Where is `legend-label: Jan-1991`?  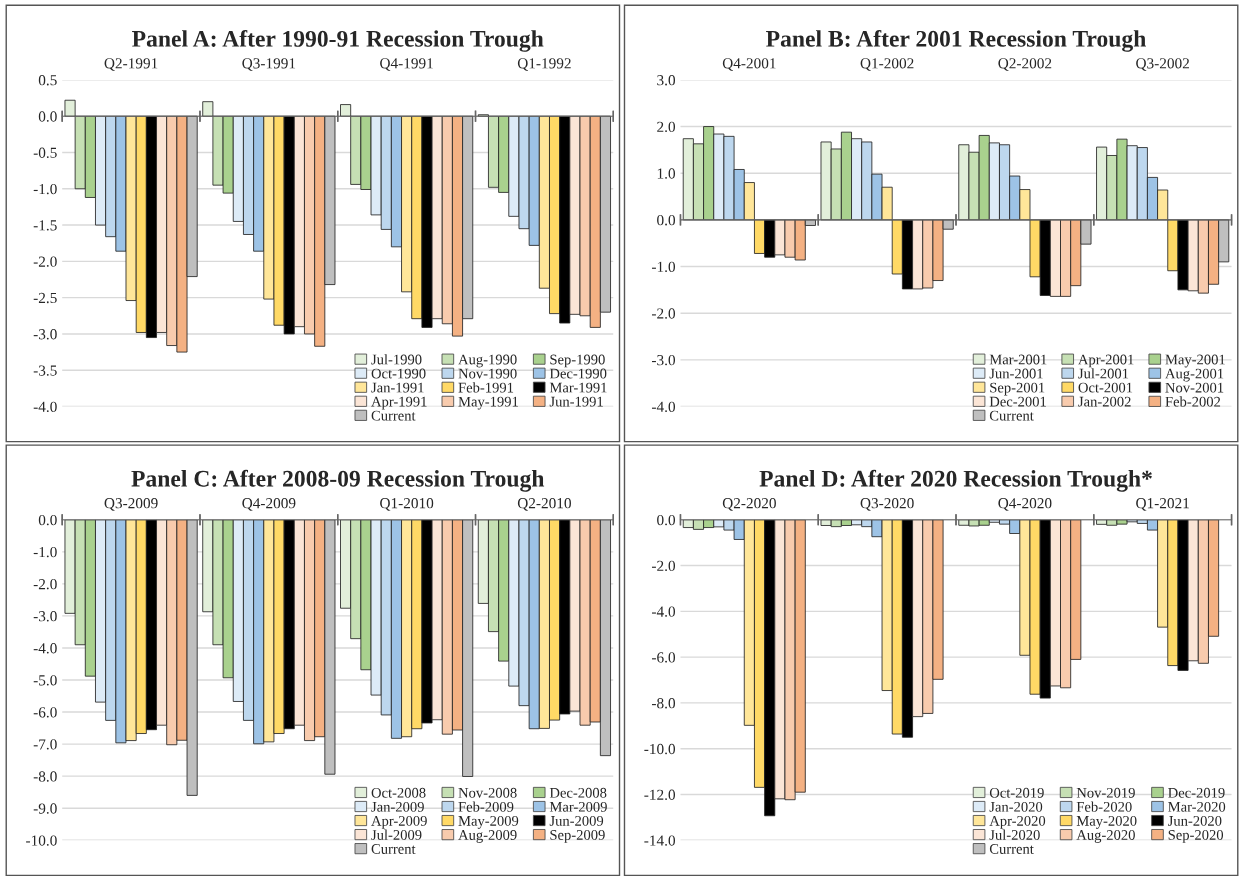
legend-label: Jan-1991 is located at coordinates (397, 387).